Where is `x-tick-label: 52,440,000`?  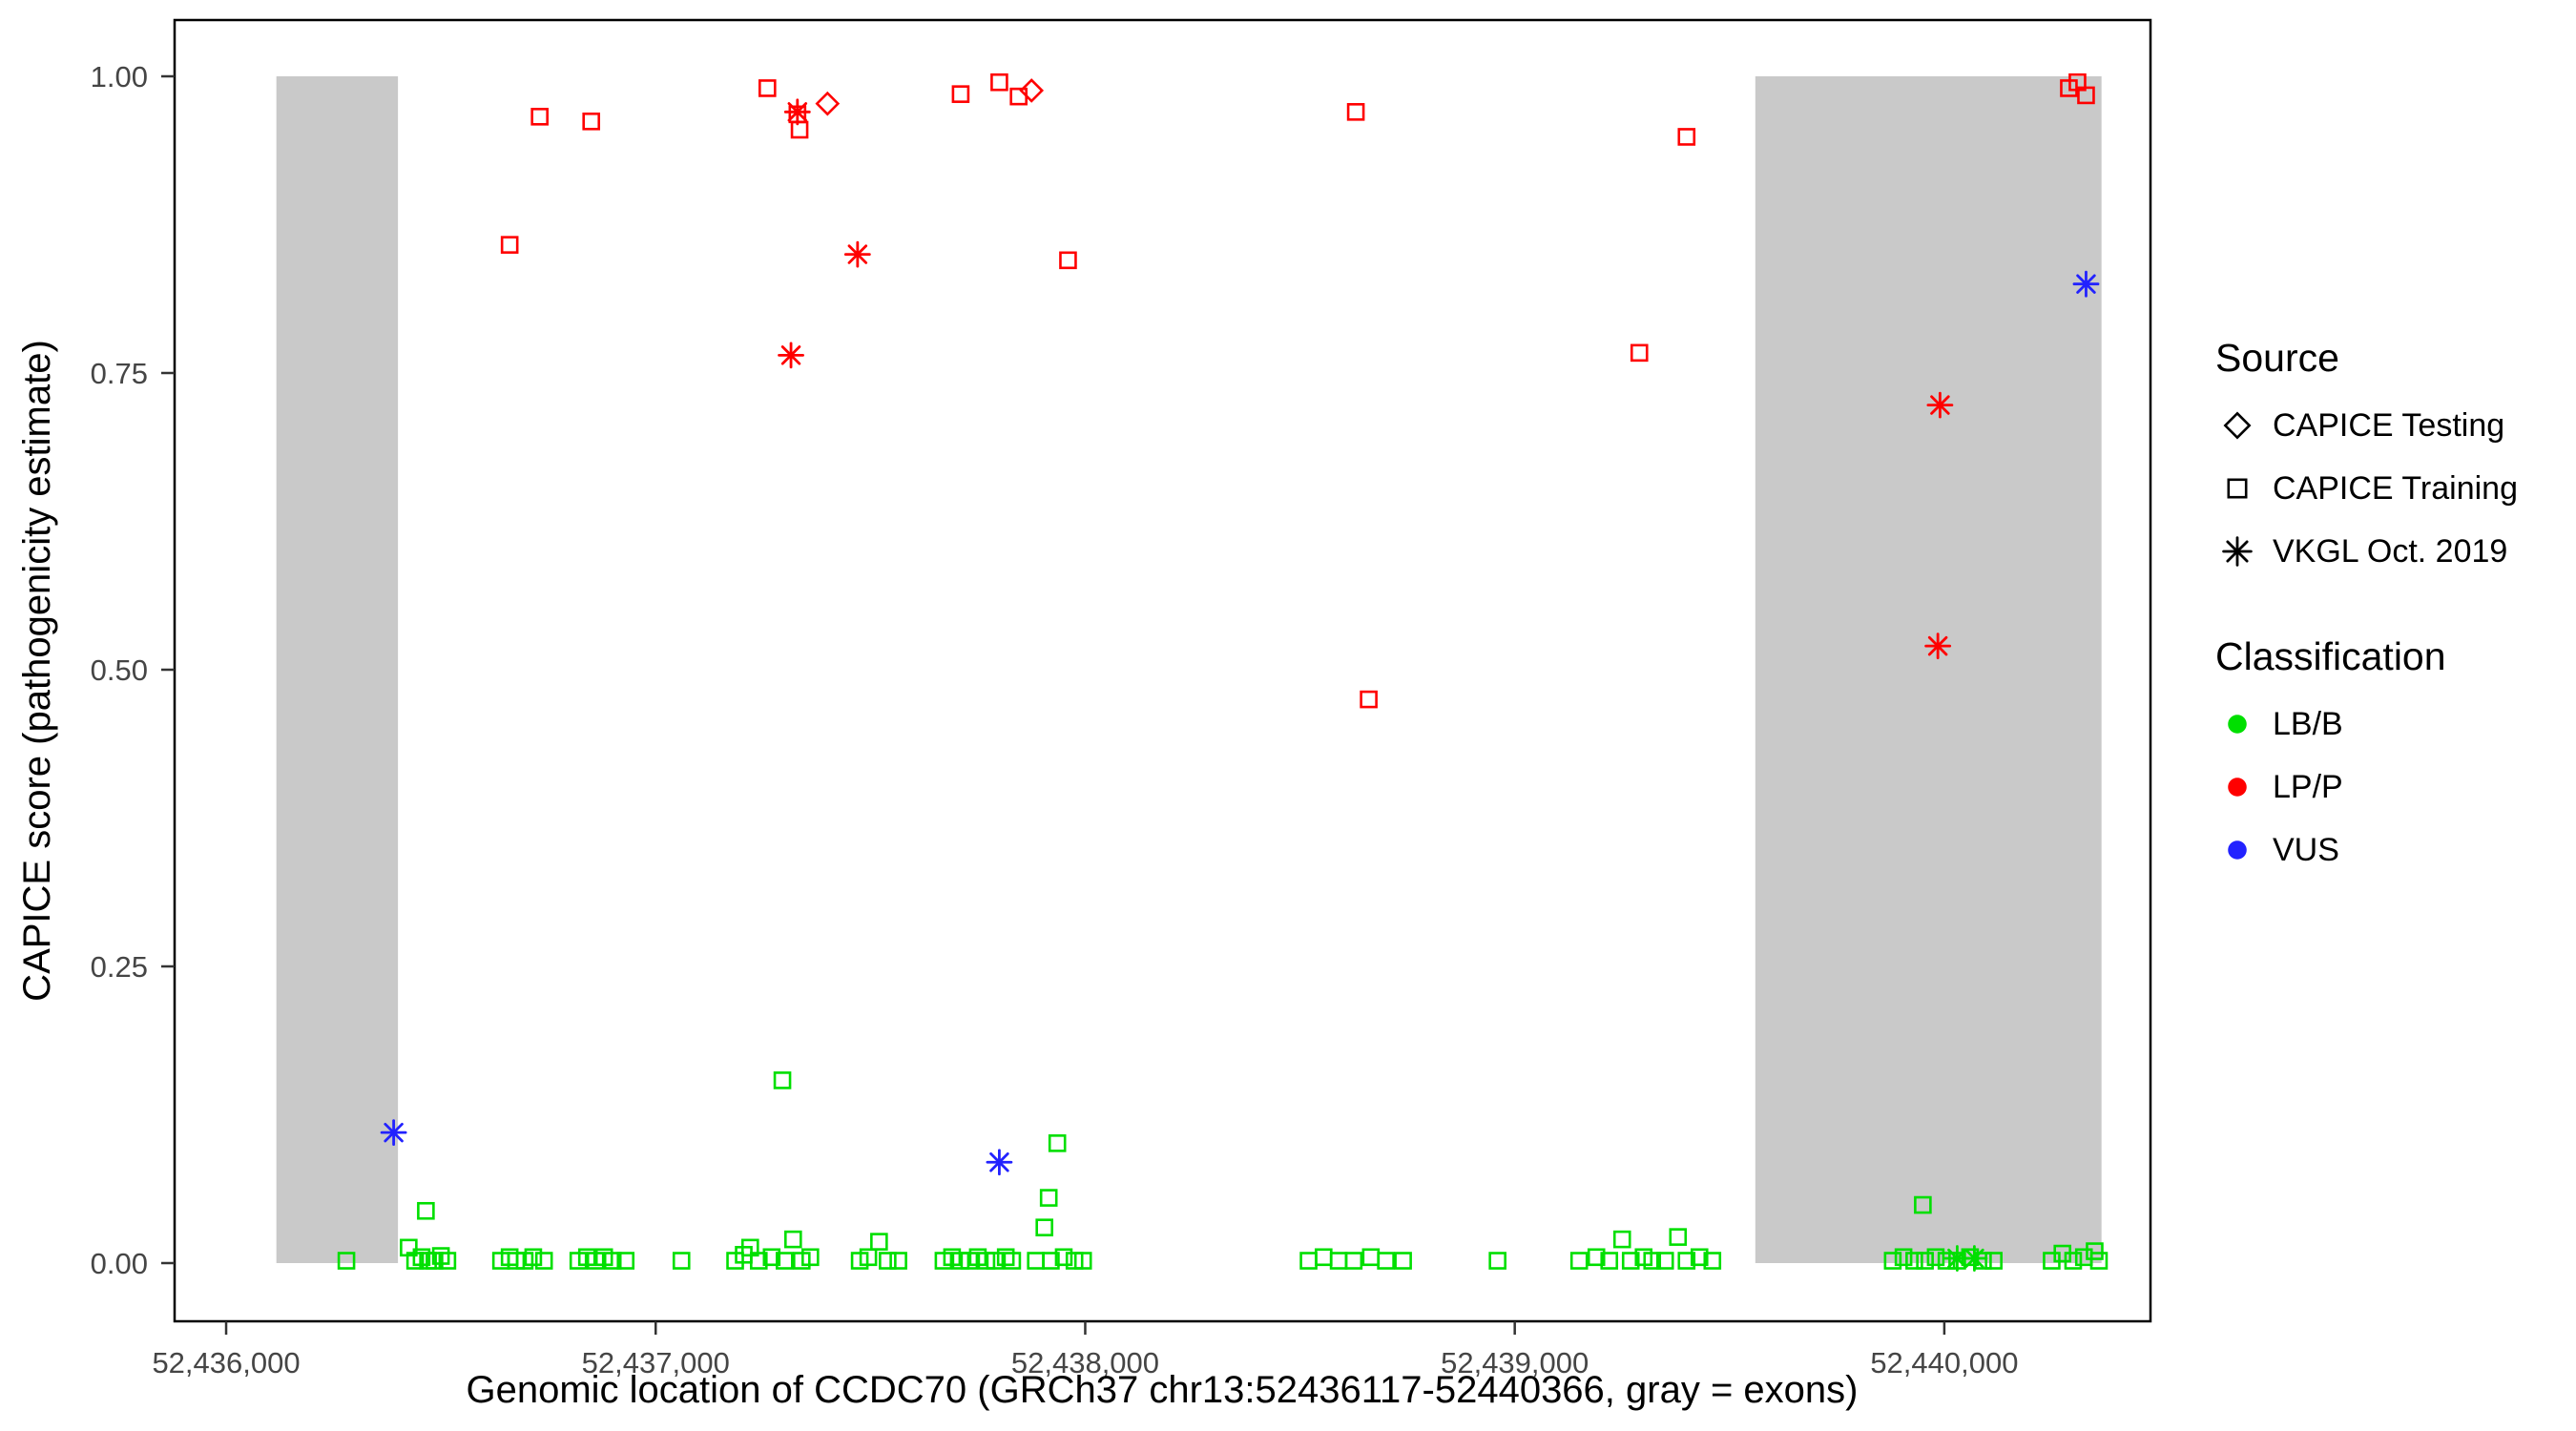
x-tick-label: 52,440,000 is located at coordinates (1944, 1362).